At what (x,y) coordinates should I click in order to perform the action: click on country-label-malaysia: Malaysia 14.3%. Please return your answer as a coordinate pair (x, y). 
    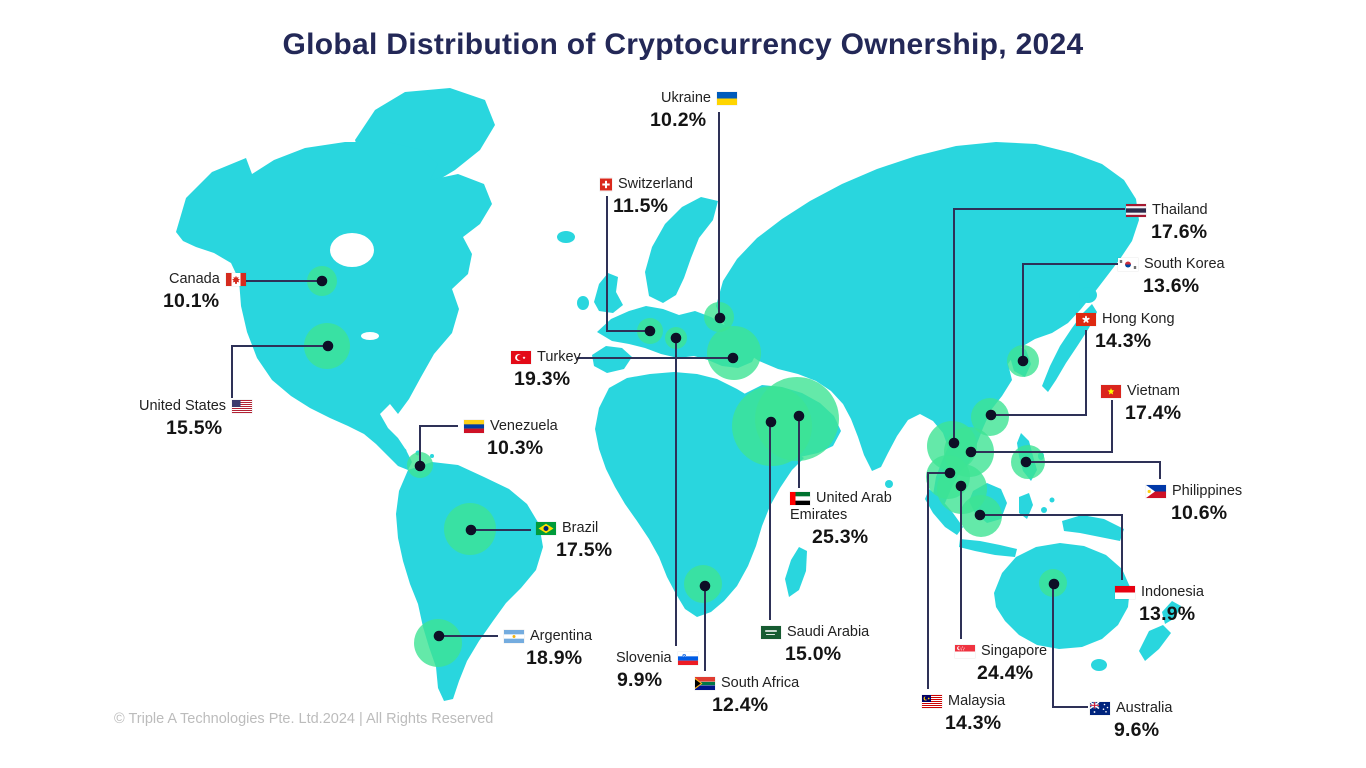
    Looking at the image, I should click on (963, 713).